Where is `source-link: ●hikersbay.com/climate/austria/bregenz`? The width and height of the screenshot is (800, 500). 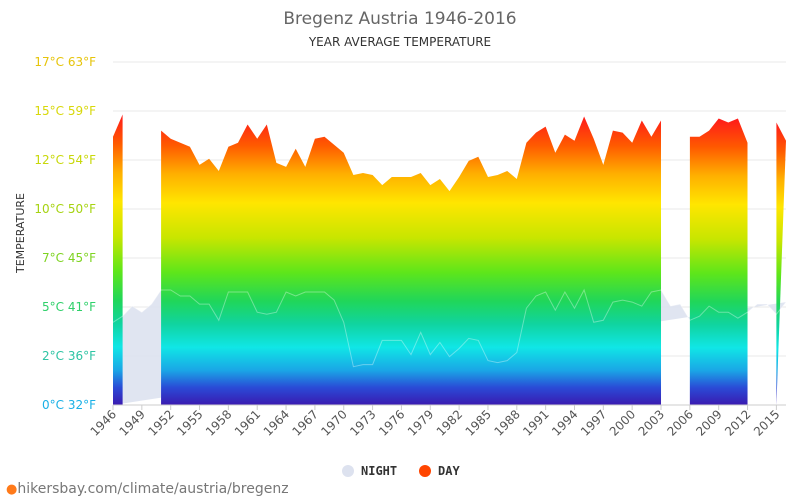 source-link: ●hikersbay.com/climate/austria/bregenz is located at coordinates (147, 489).